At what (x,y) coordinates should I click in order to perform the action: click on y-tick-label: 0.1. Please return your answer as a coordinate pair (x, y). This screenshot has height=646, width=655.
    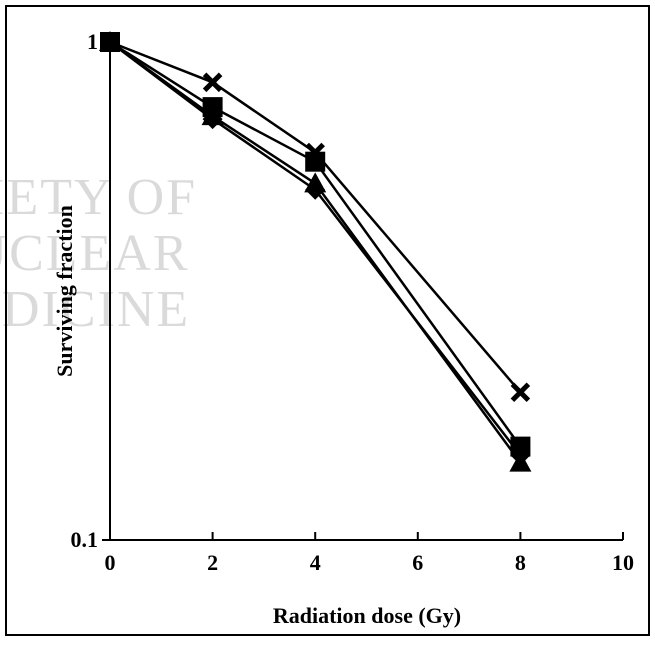
    Looking at the image, I should click on (85, 539).